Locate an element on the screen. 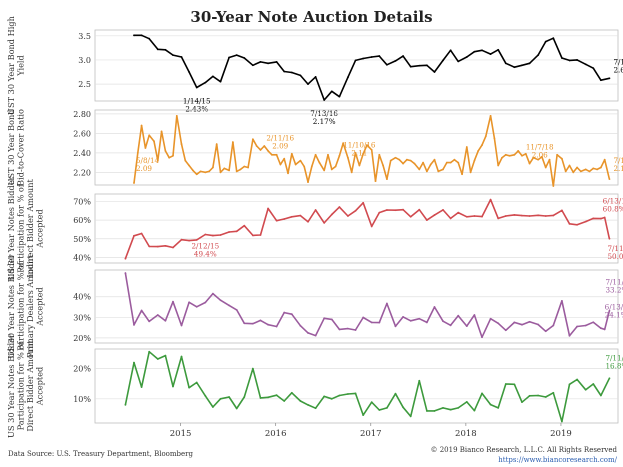  website-link: https://www.biancoresearch.com/ is located at coordinates (557, 460).